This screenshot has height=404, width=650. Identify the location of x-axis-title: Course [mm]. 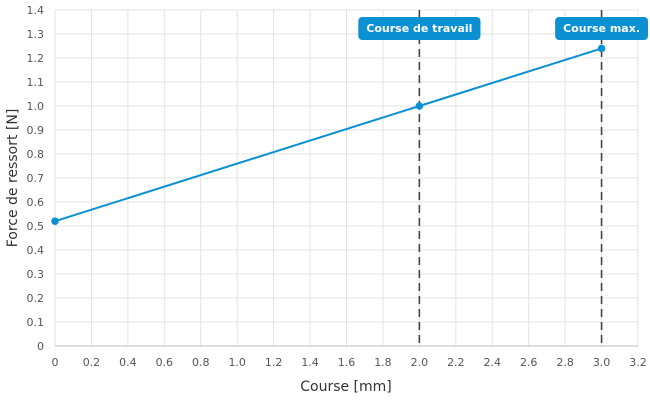
(346, 387).